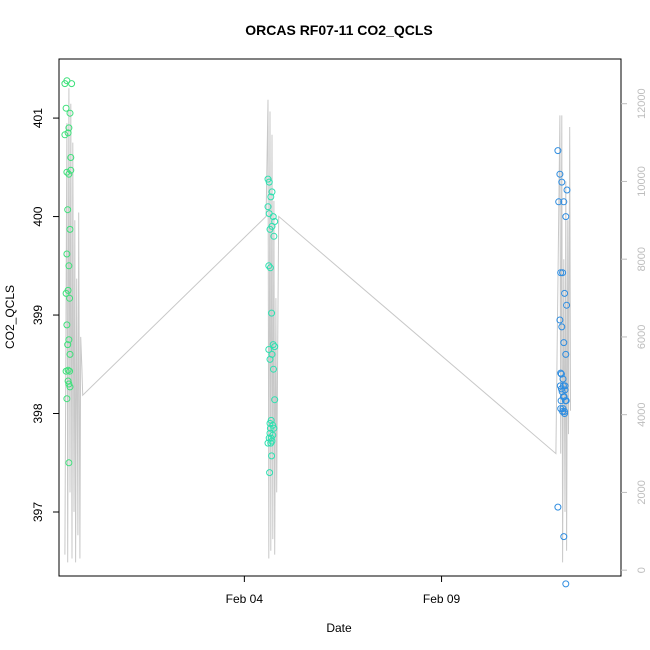 This screenshot has height=650, width=650. Describe the element at coordinates (642, 492) in the screenshot. I see `y2-tick-label: 2000` at that location.